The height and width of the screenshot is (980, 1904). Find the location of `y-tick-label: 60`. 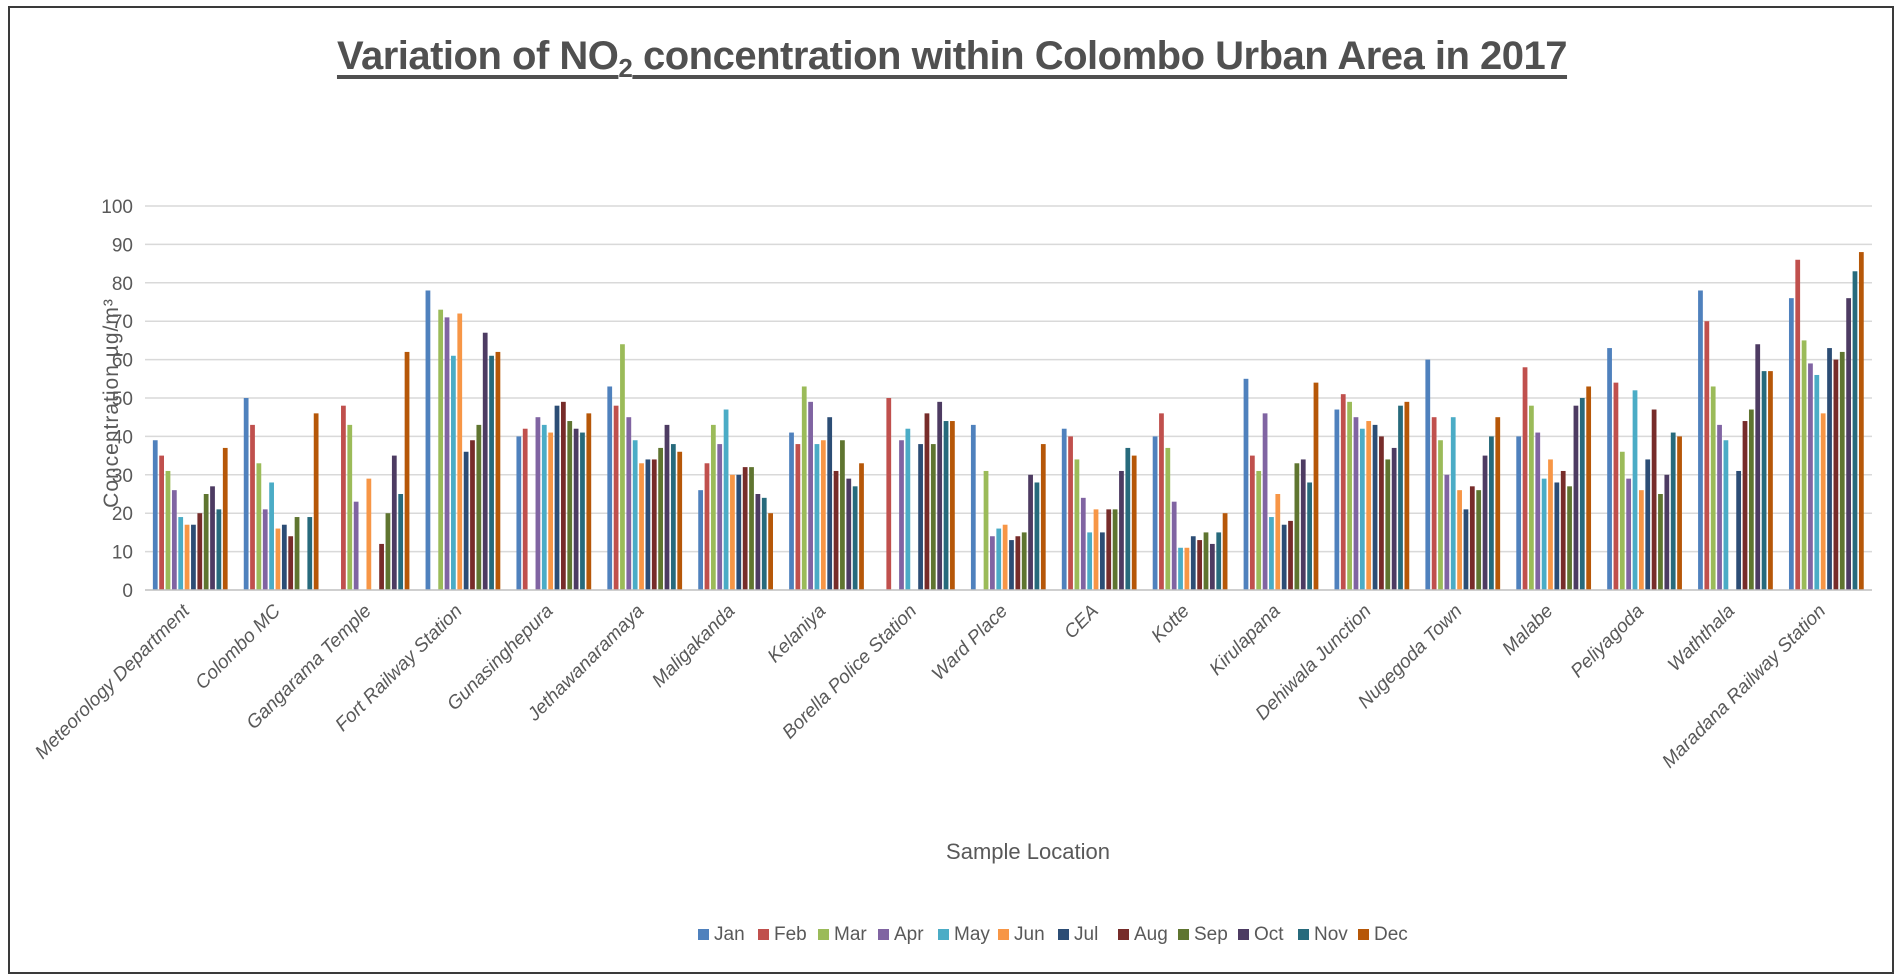

y-tick-label: 60 is located at coordinates (122, 361).